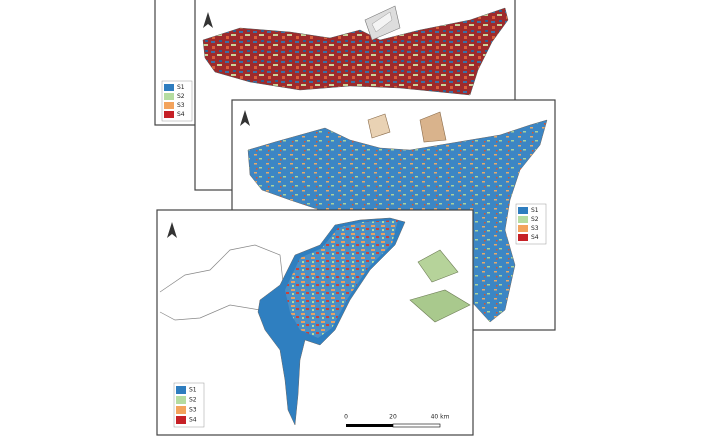  Describe the element at coordinates (222, 282) in the screenshot. I see `boundary-outline` at that location.